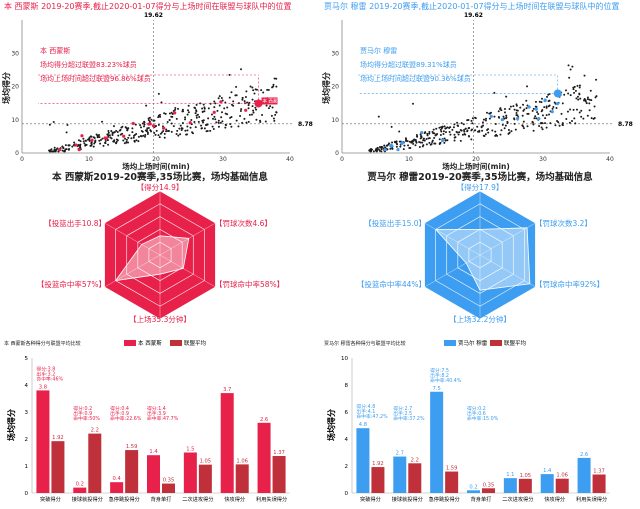 This screenshot has height=509, width=640. Describe the element at coordinates (195, 343) in the screenshot. I see `legend-label-league: 联盟平均` at that location.